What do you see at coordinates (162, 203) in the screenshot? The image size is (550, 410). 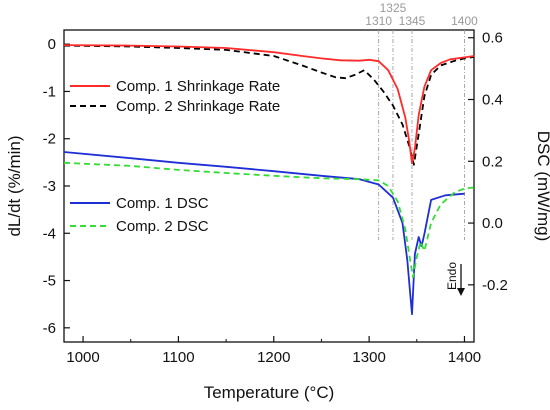 I see `legend-label-comp1-dsc: Comp. 1 DSC` at bounding box center [162, 203].